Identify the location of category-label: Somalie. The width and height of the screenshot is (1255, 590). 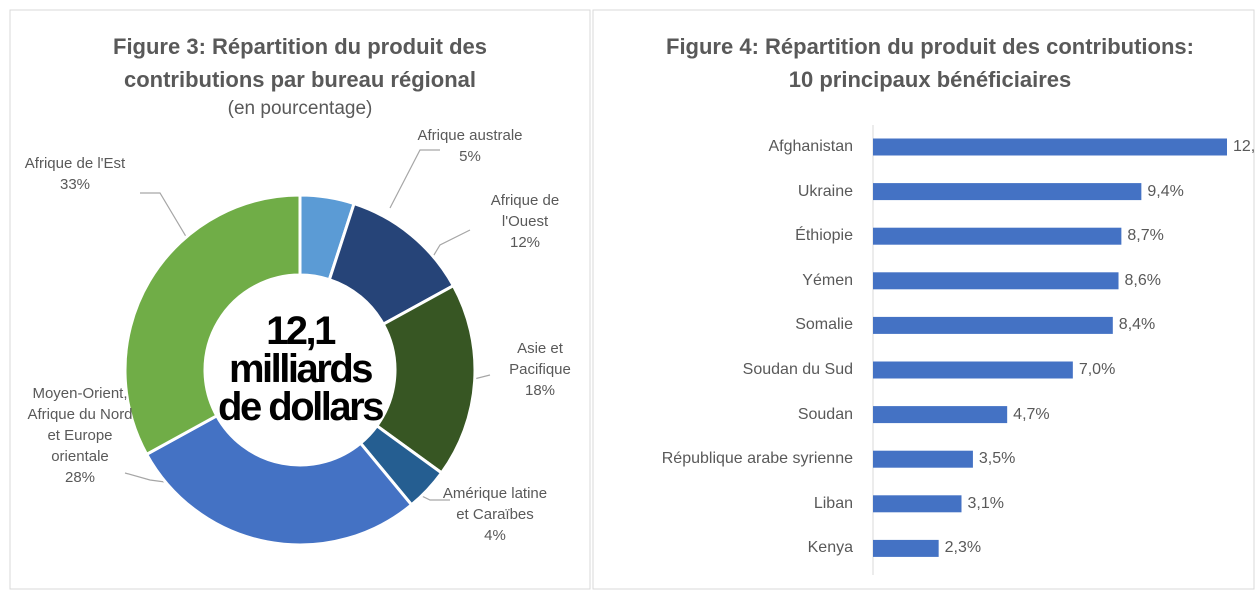
(824, 325).